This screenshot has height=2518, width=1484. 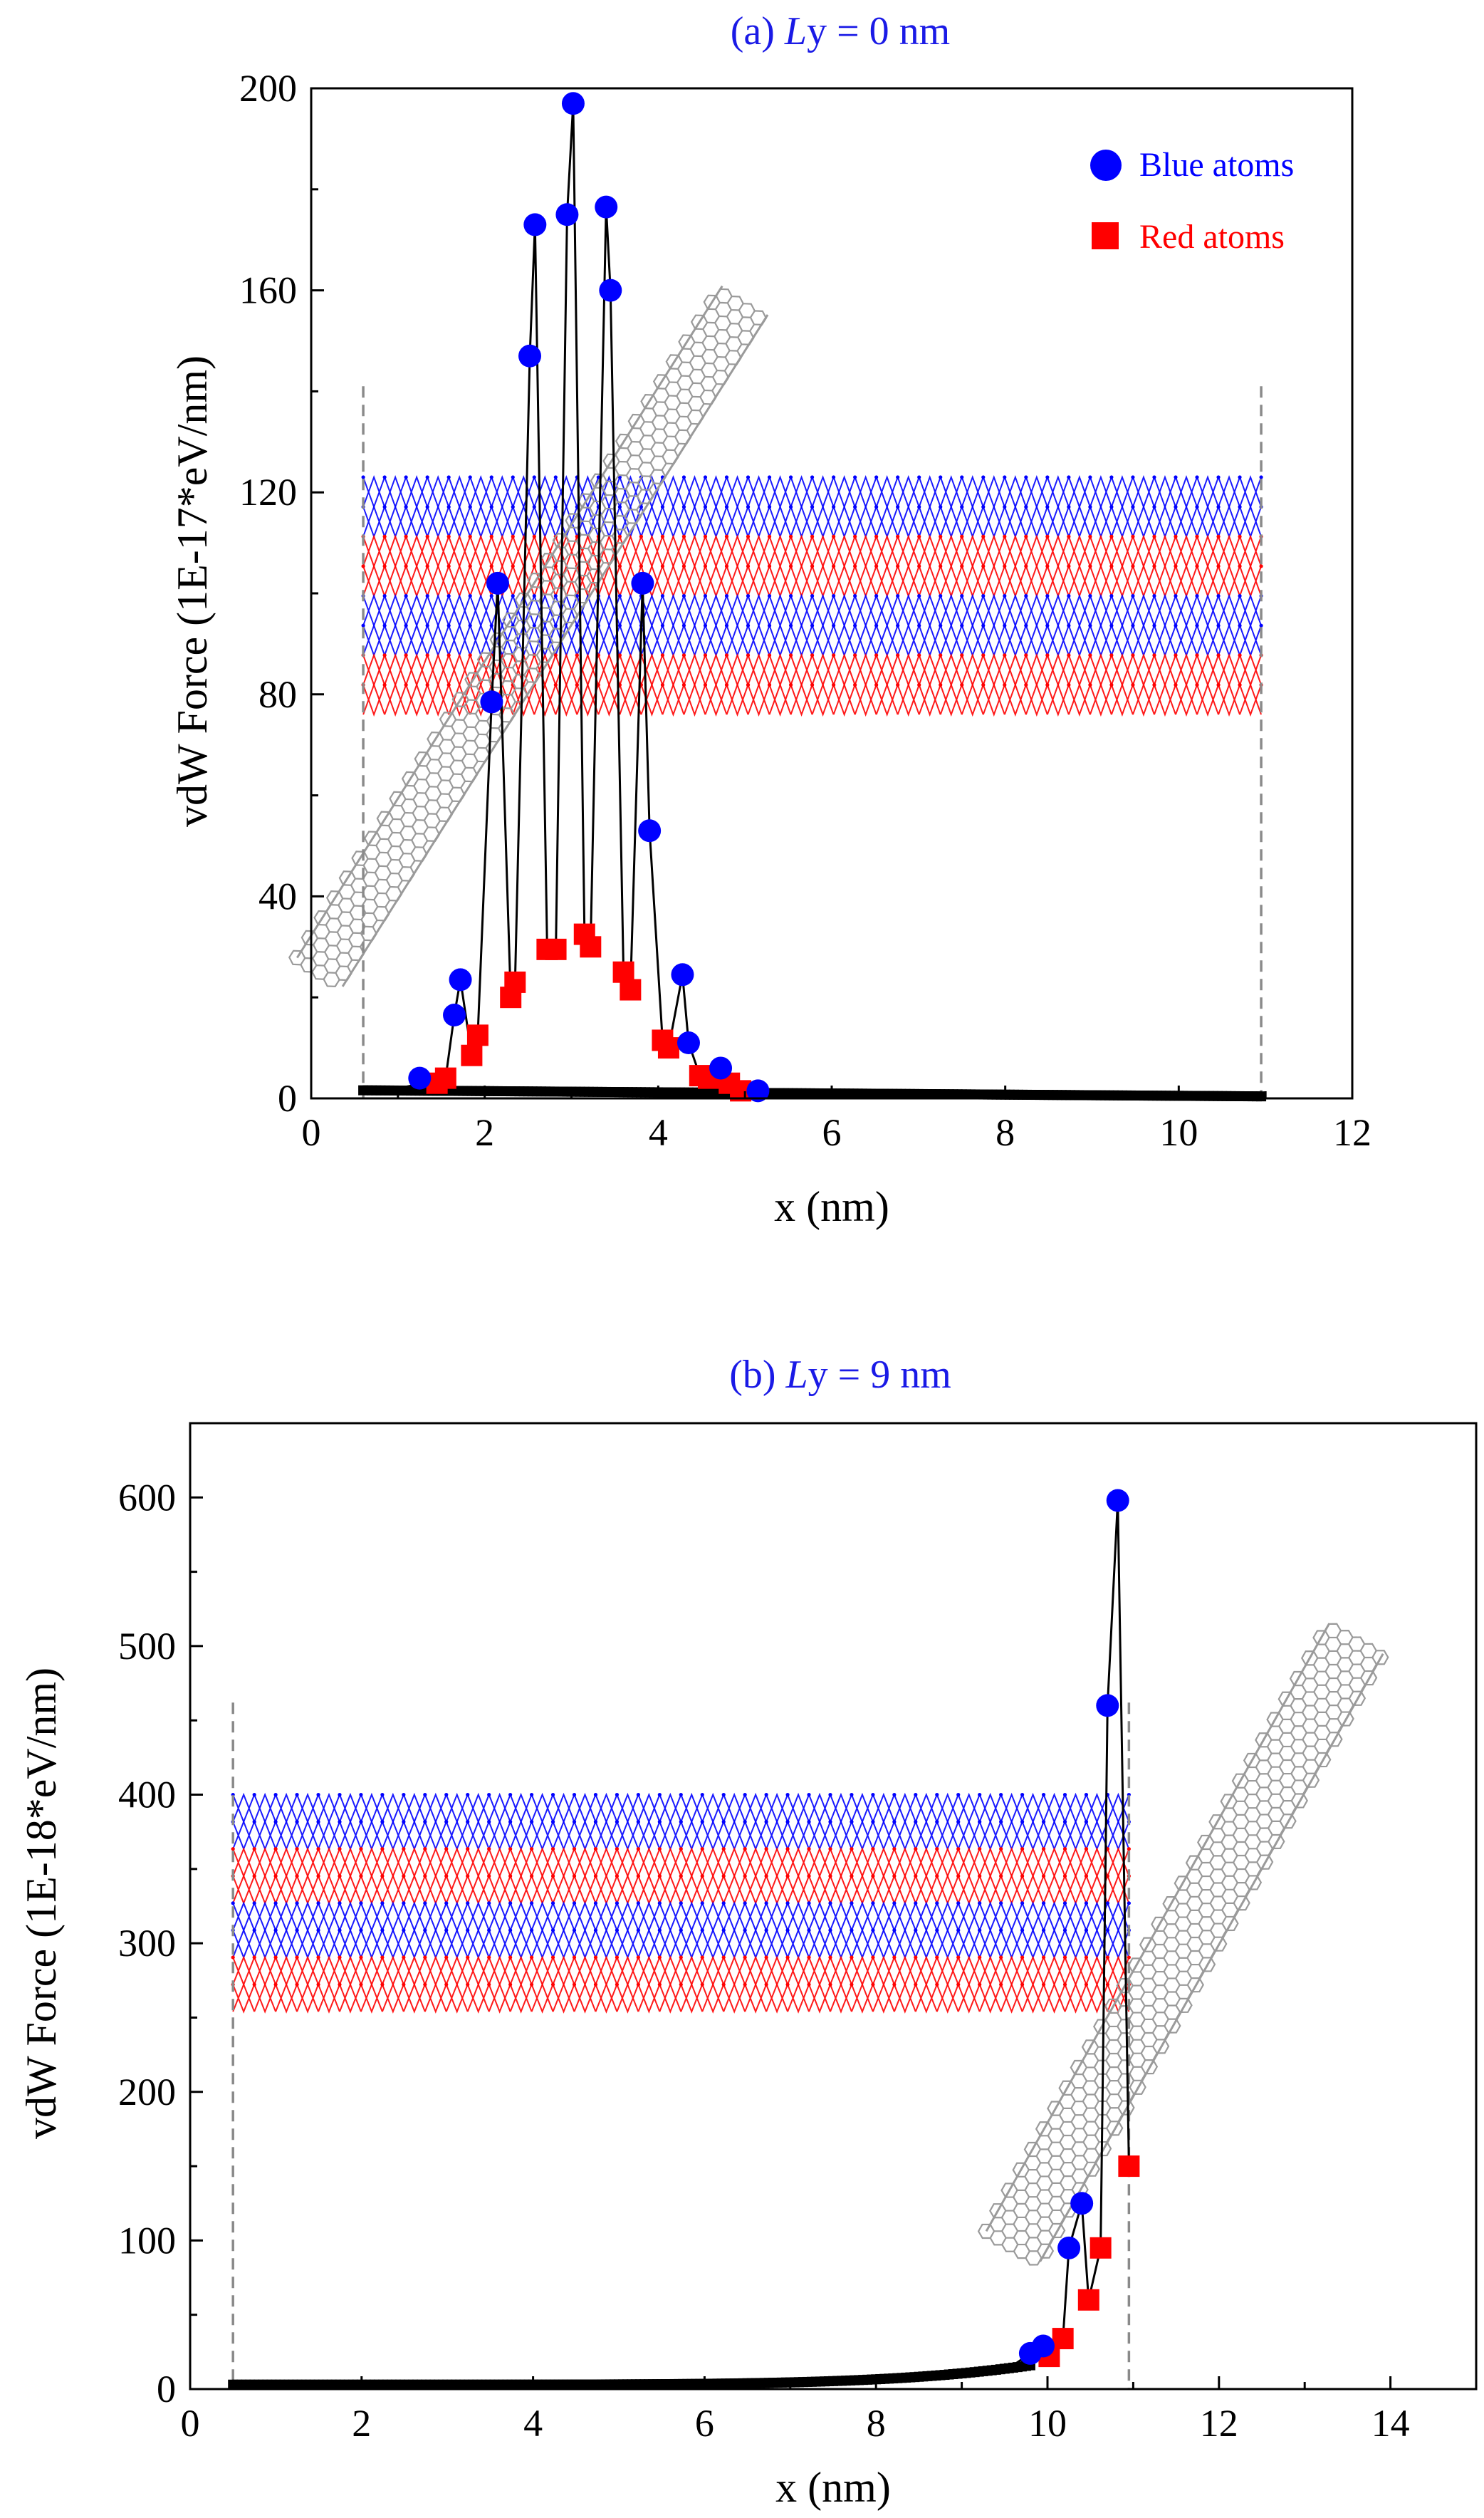 What do you see at coordinates (757, 1375) in the screenshot?
I see `panel-b-title-prefix: (b)` at bounding box center [757, 1375].